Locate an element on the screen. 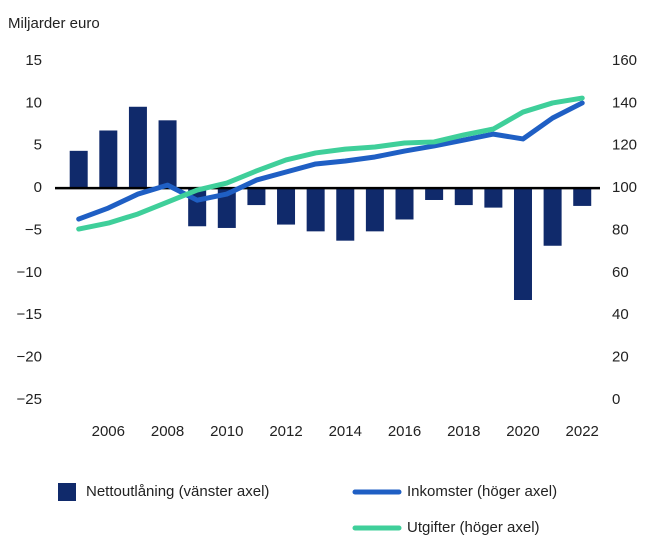 This screenshot has width=649, height=542. y-tick-label: −15 is located at coordinates (29, 314).